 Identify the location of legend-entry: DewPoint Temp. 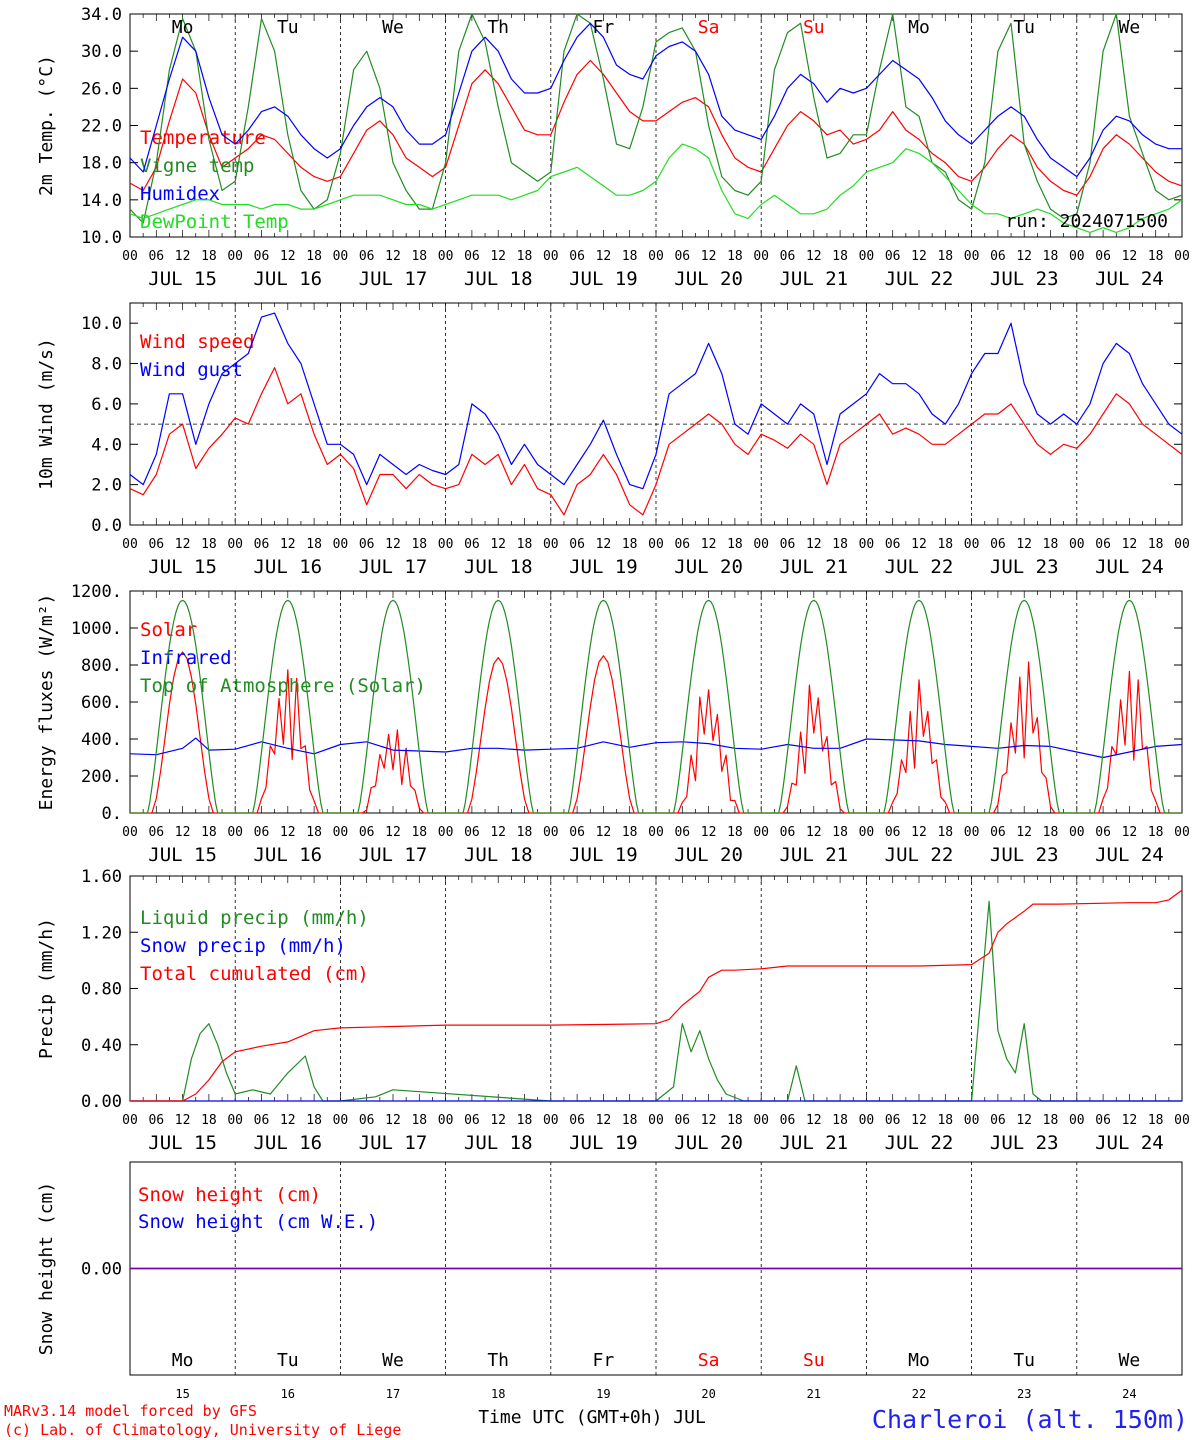
(214, 222).